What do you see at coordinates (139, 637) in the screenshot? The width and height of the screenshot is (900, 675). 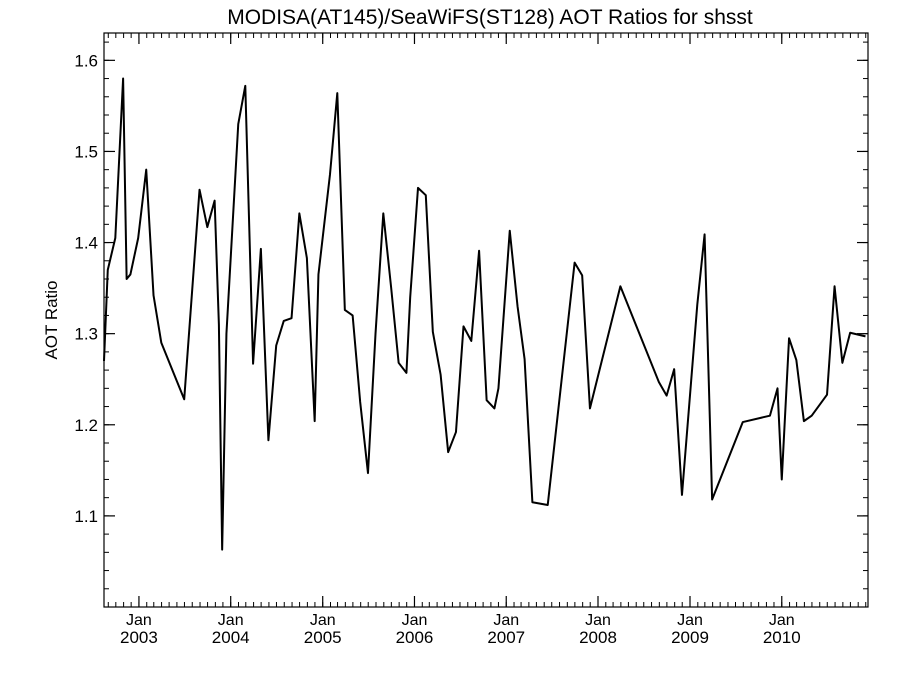 I see `x-tick-year-label: 2003` at bounding box center [139, 637].